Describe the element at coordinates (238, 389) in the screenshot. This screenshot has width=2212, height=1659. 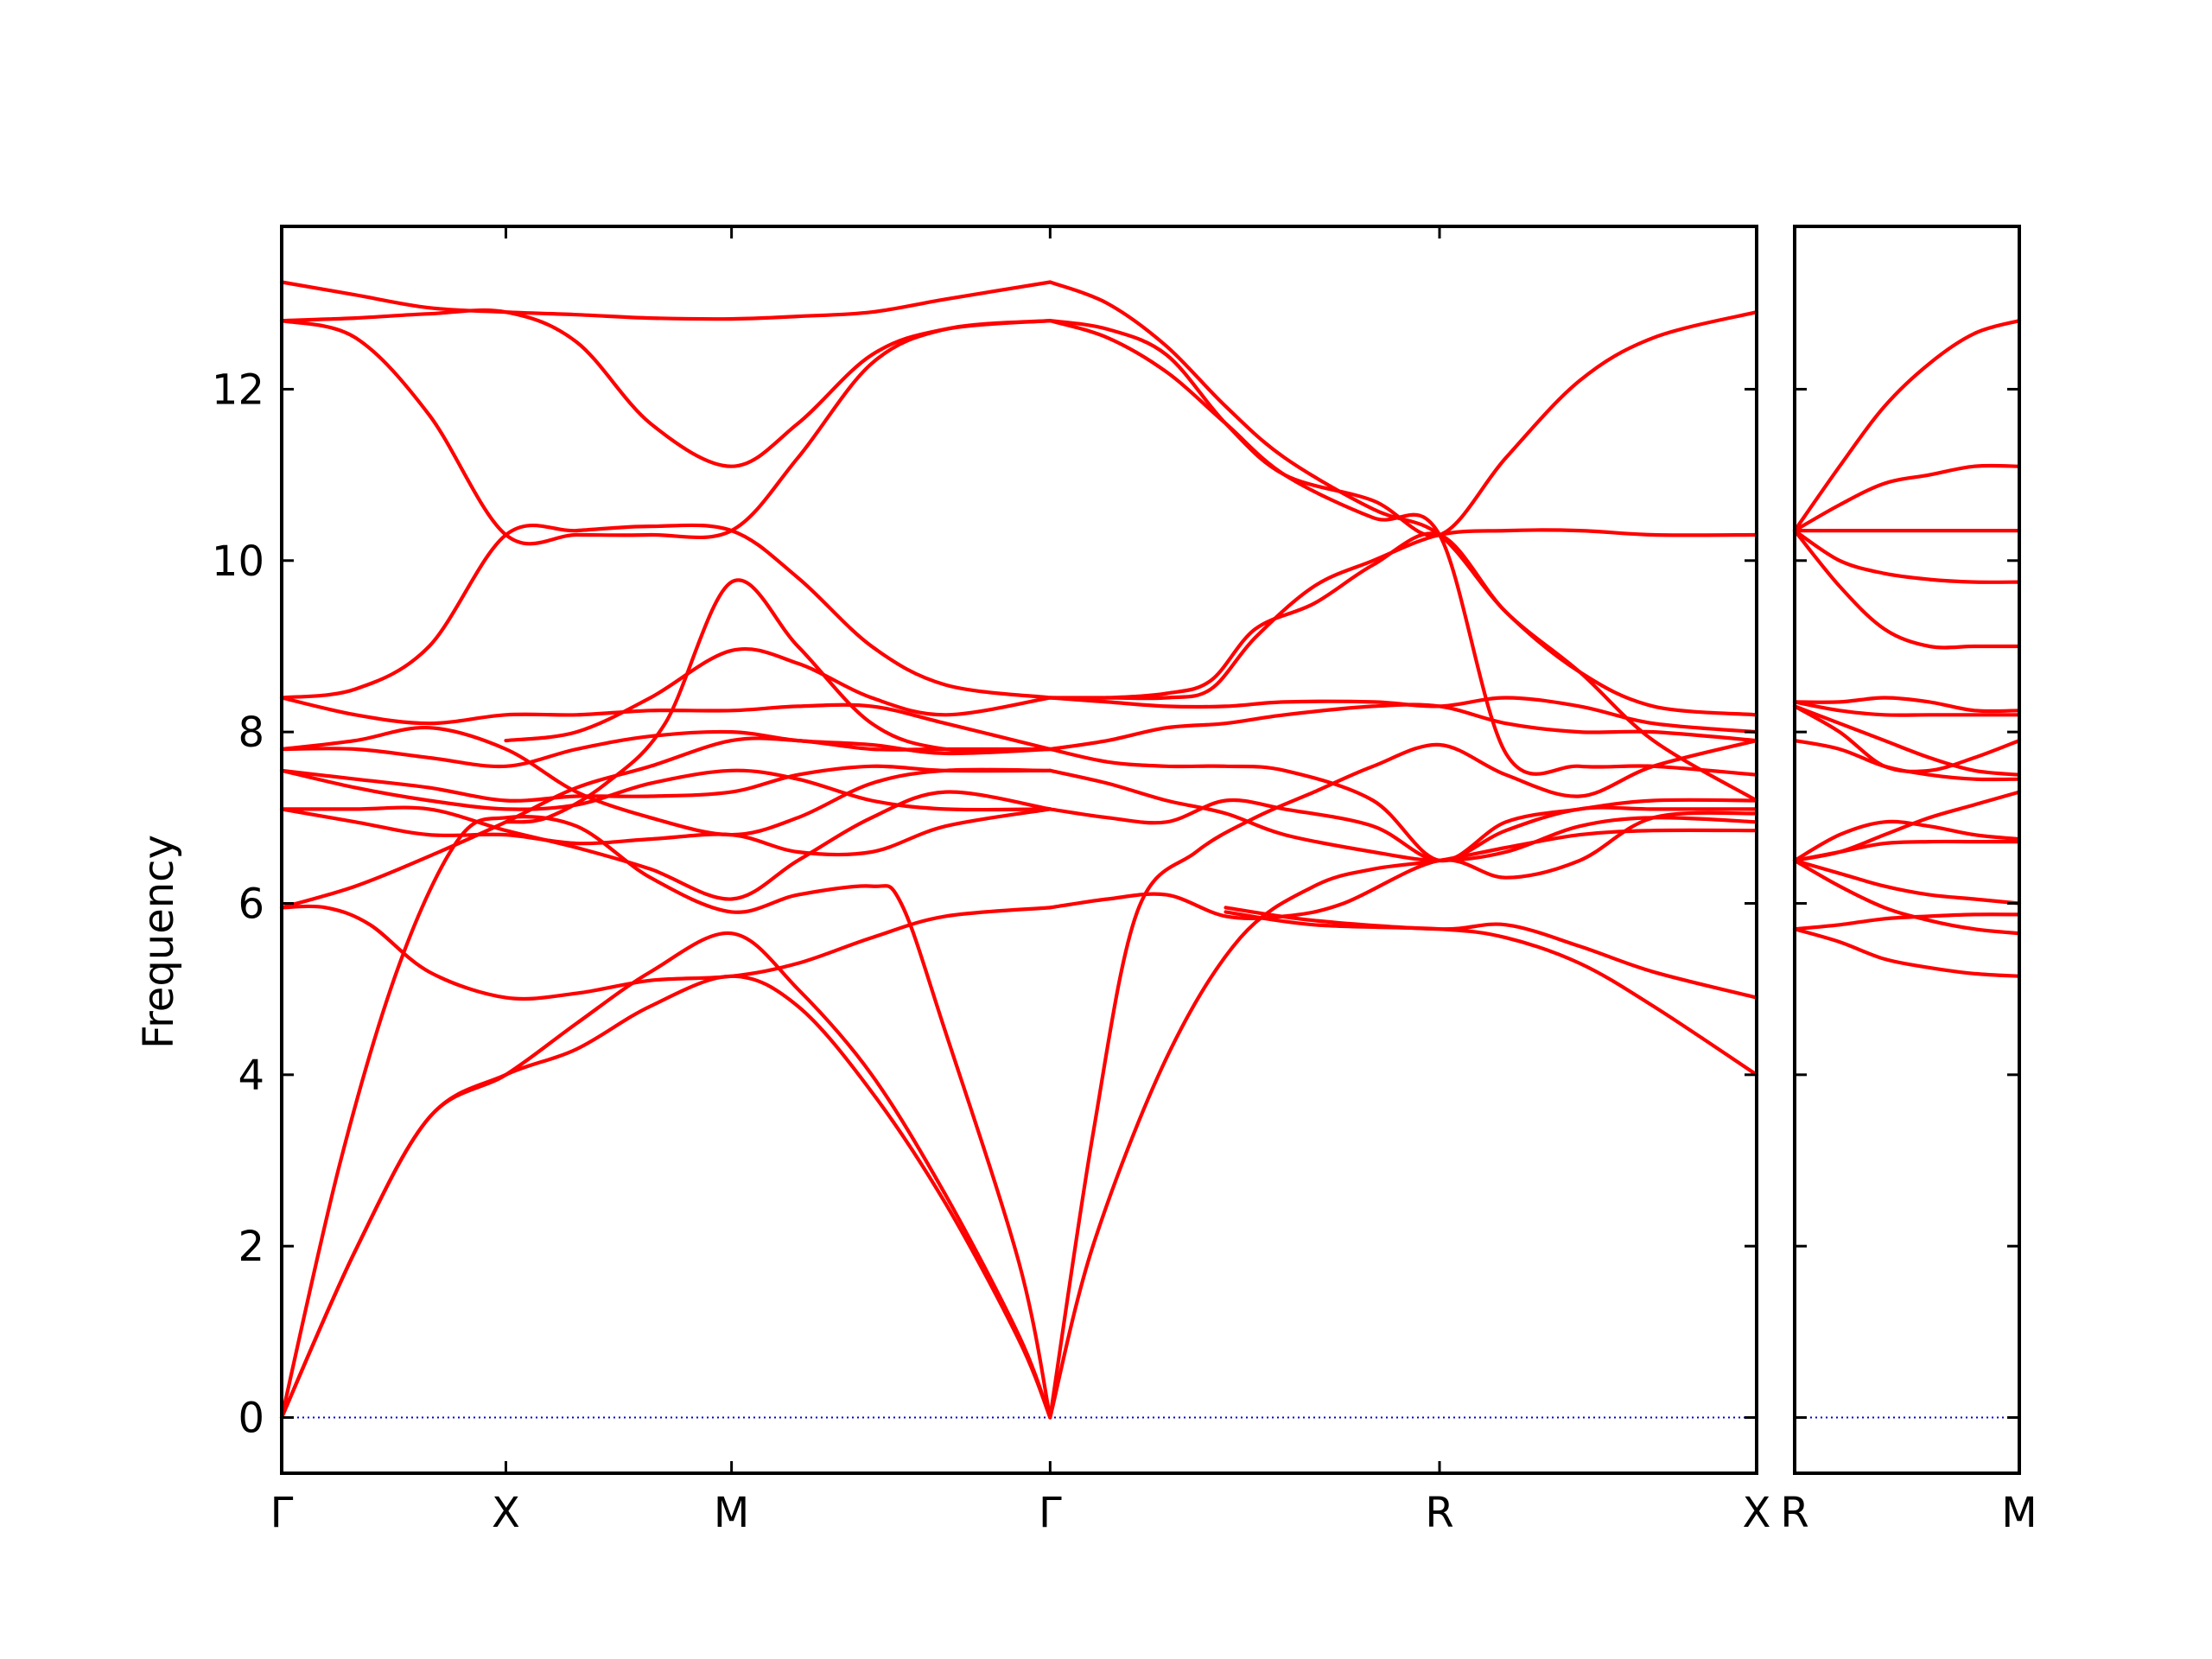
I see `y-tick-label: 12` at that location.